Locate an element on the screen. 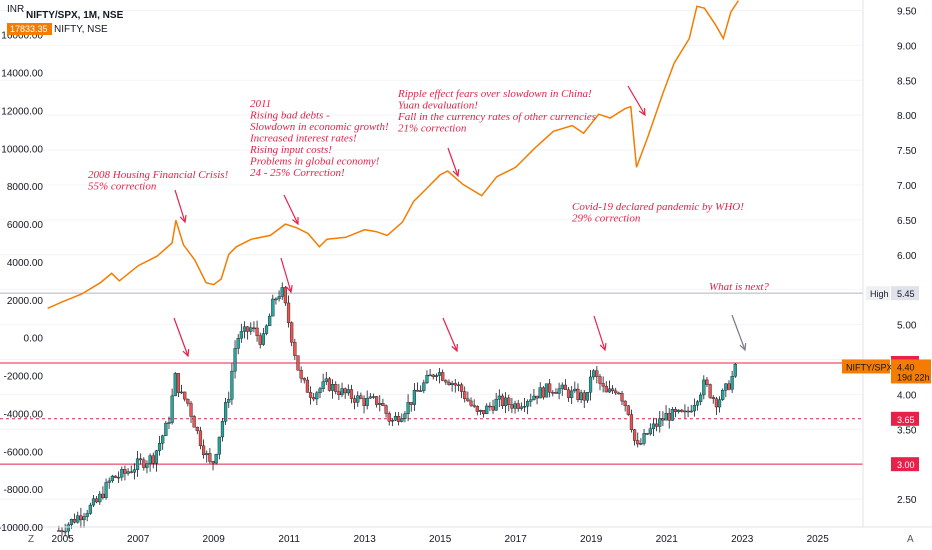 The height and width of the screenshot is (550, 932). x-tick-label: 2023 is located at coordinates (742, 539).